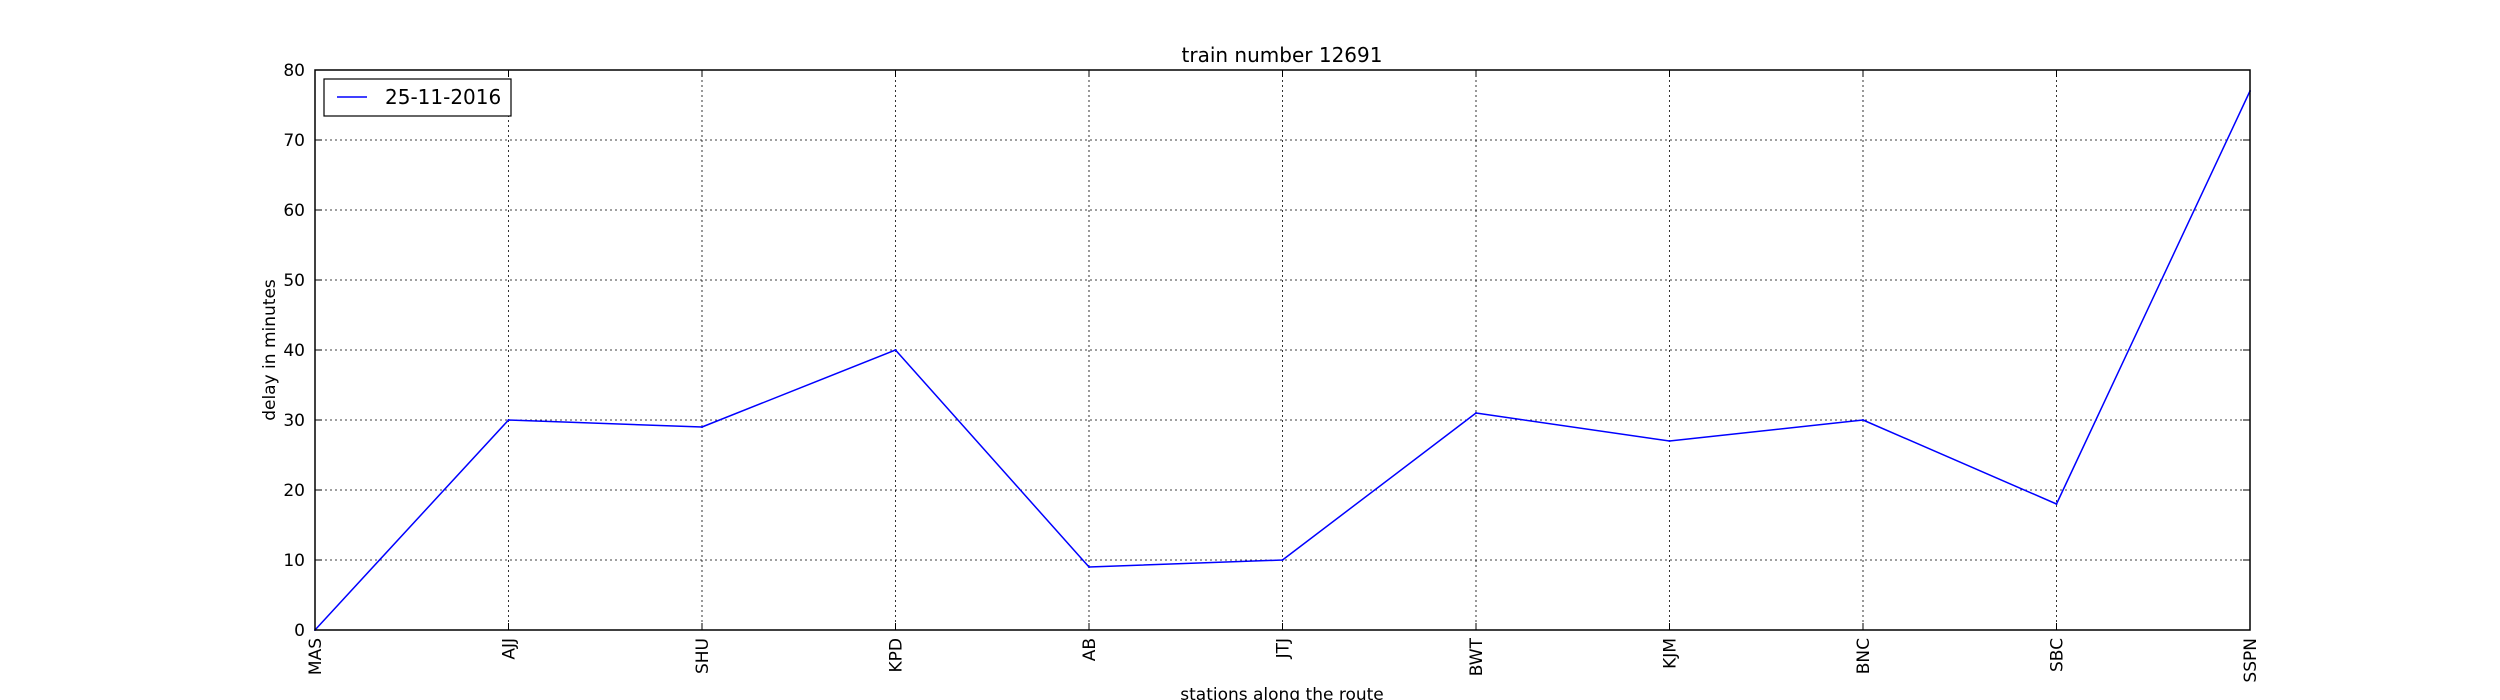  I want to click on x-tick-label: KPD, so click(897, 655).